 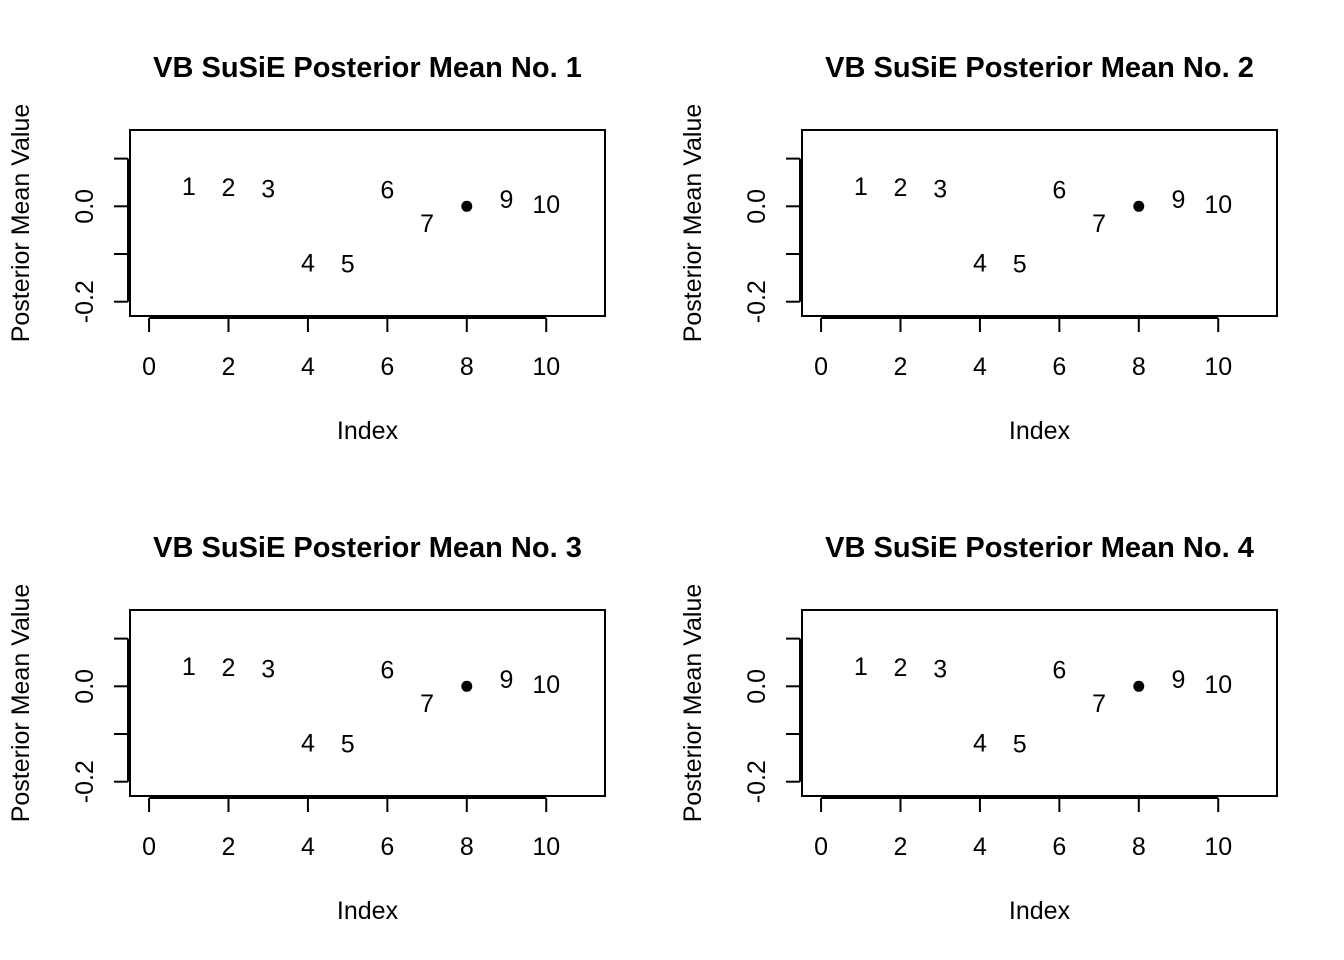 What do you see at coordinates (1039, 548) in the screenshot?
I see `chart-title: VB SuSiE Posterior Mean No. 4` at bounding box center [1039, 548].